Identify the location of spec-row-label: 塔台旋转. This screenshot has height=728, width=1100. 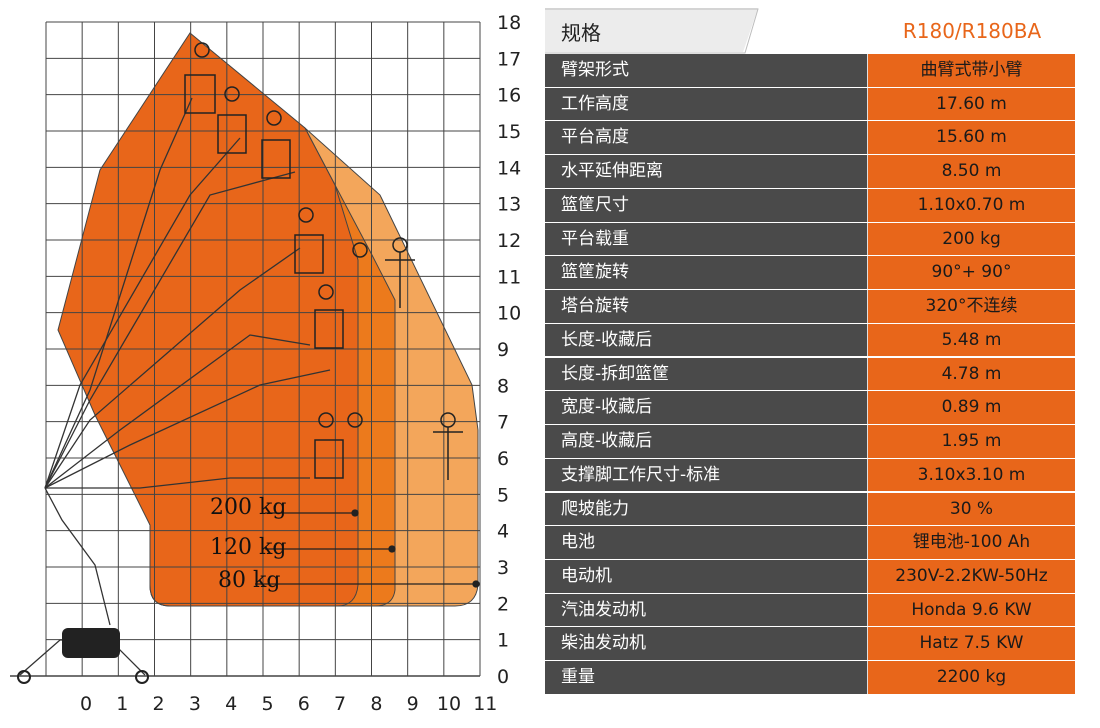
(706, 306).